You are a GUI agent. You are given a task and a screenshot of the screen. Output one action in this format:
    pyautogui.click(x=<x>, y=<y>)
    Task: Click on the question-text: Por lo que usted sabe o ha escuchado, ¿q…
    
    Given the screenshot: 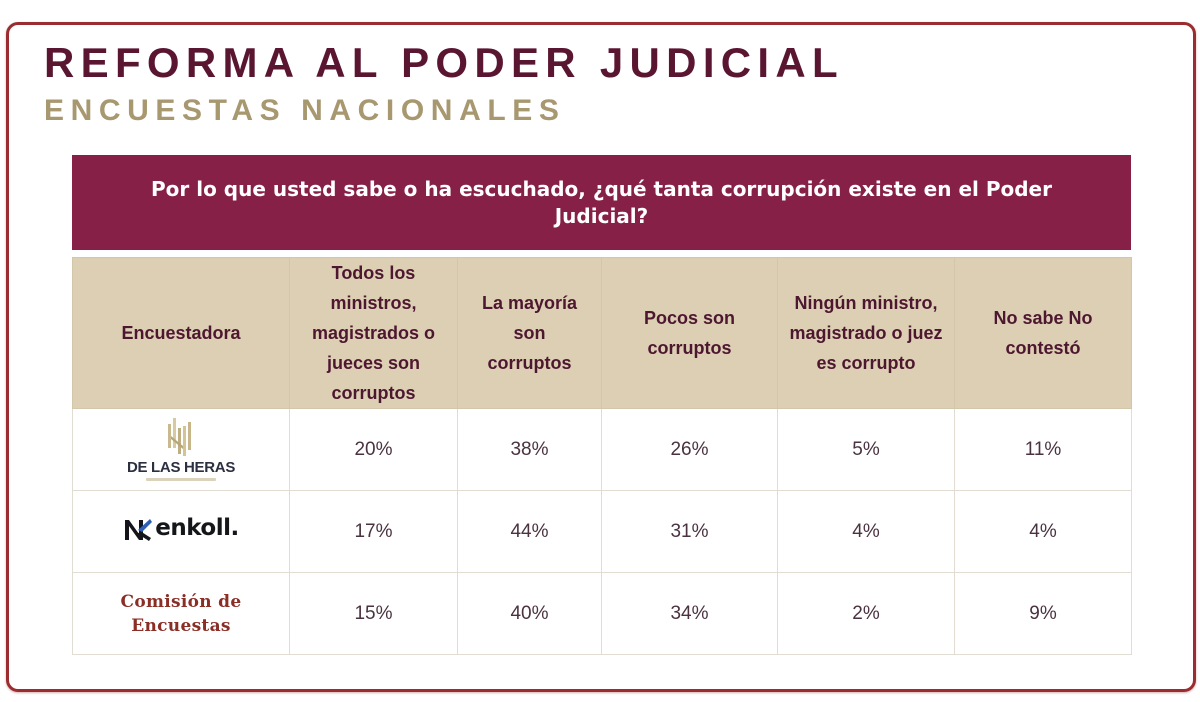 What is the action you would take?
    pyautogui.click(x=601, y=202)
    